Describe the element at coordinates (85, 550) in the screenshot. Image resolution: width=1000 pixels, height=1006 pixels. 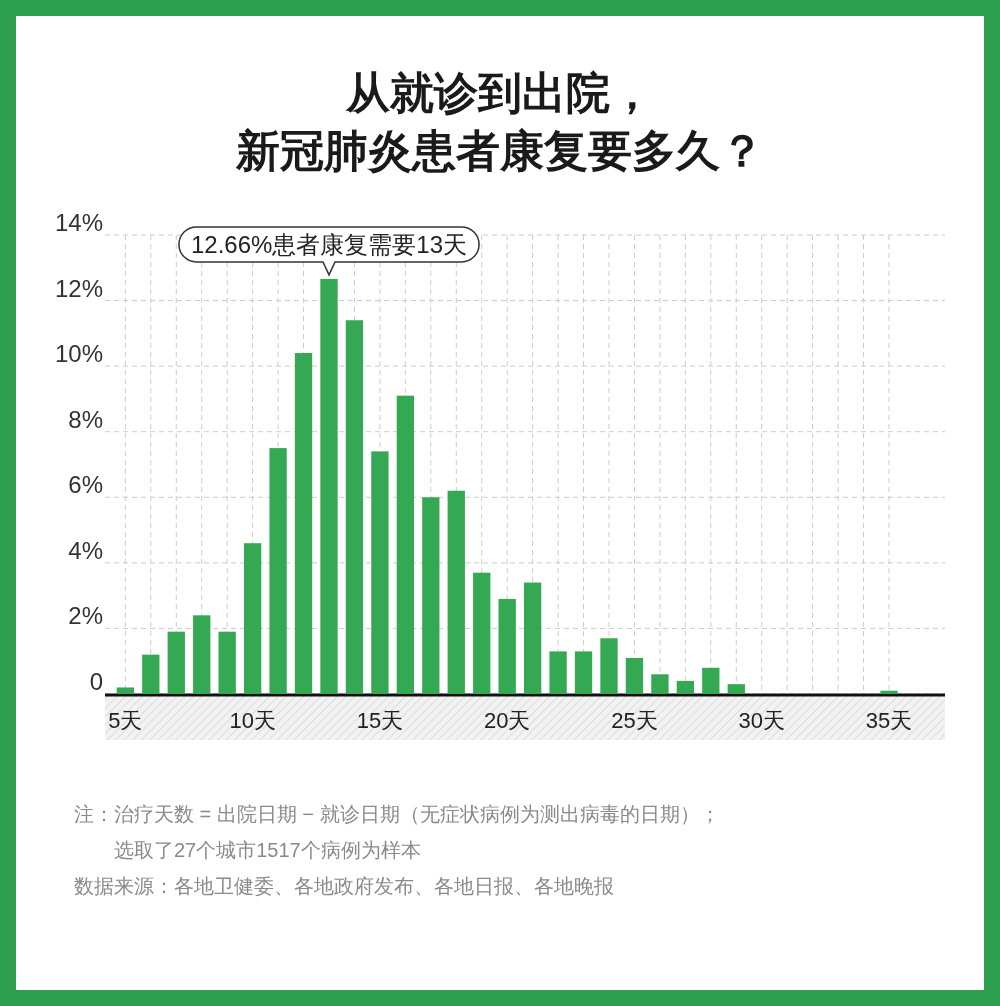
I see `y-tick-label: 4%` at that location.